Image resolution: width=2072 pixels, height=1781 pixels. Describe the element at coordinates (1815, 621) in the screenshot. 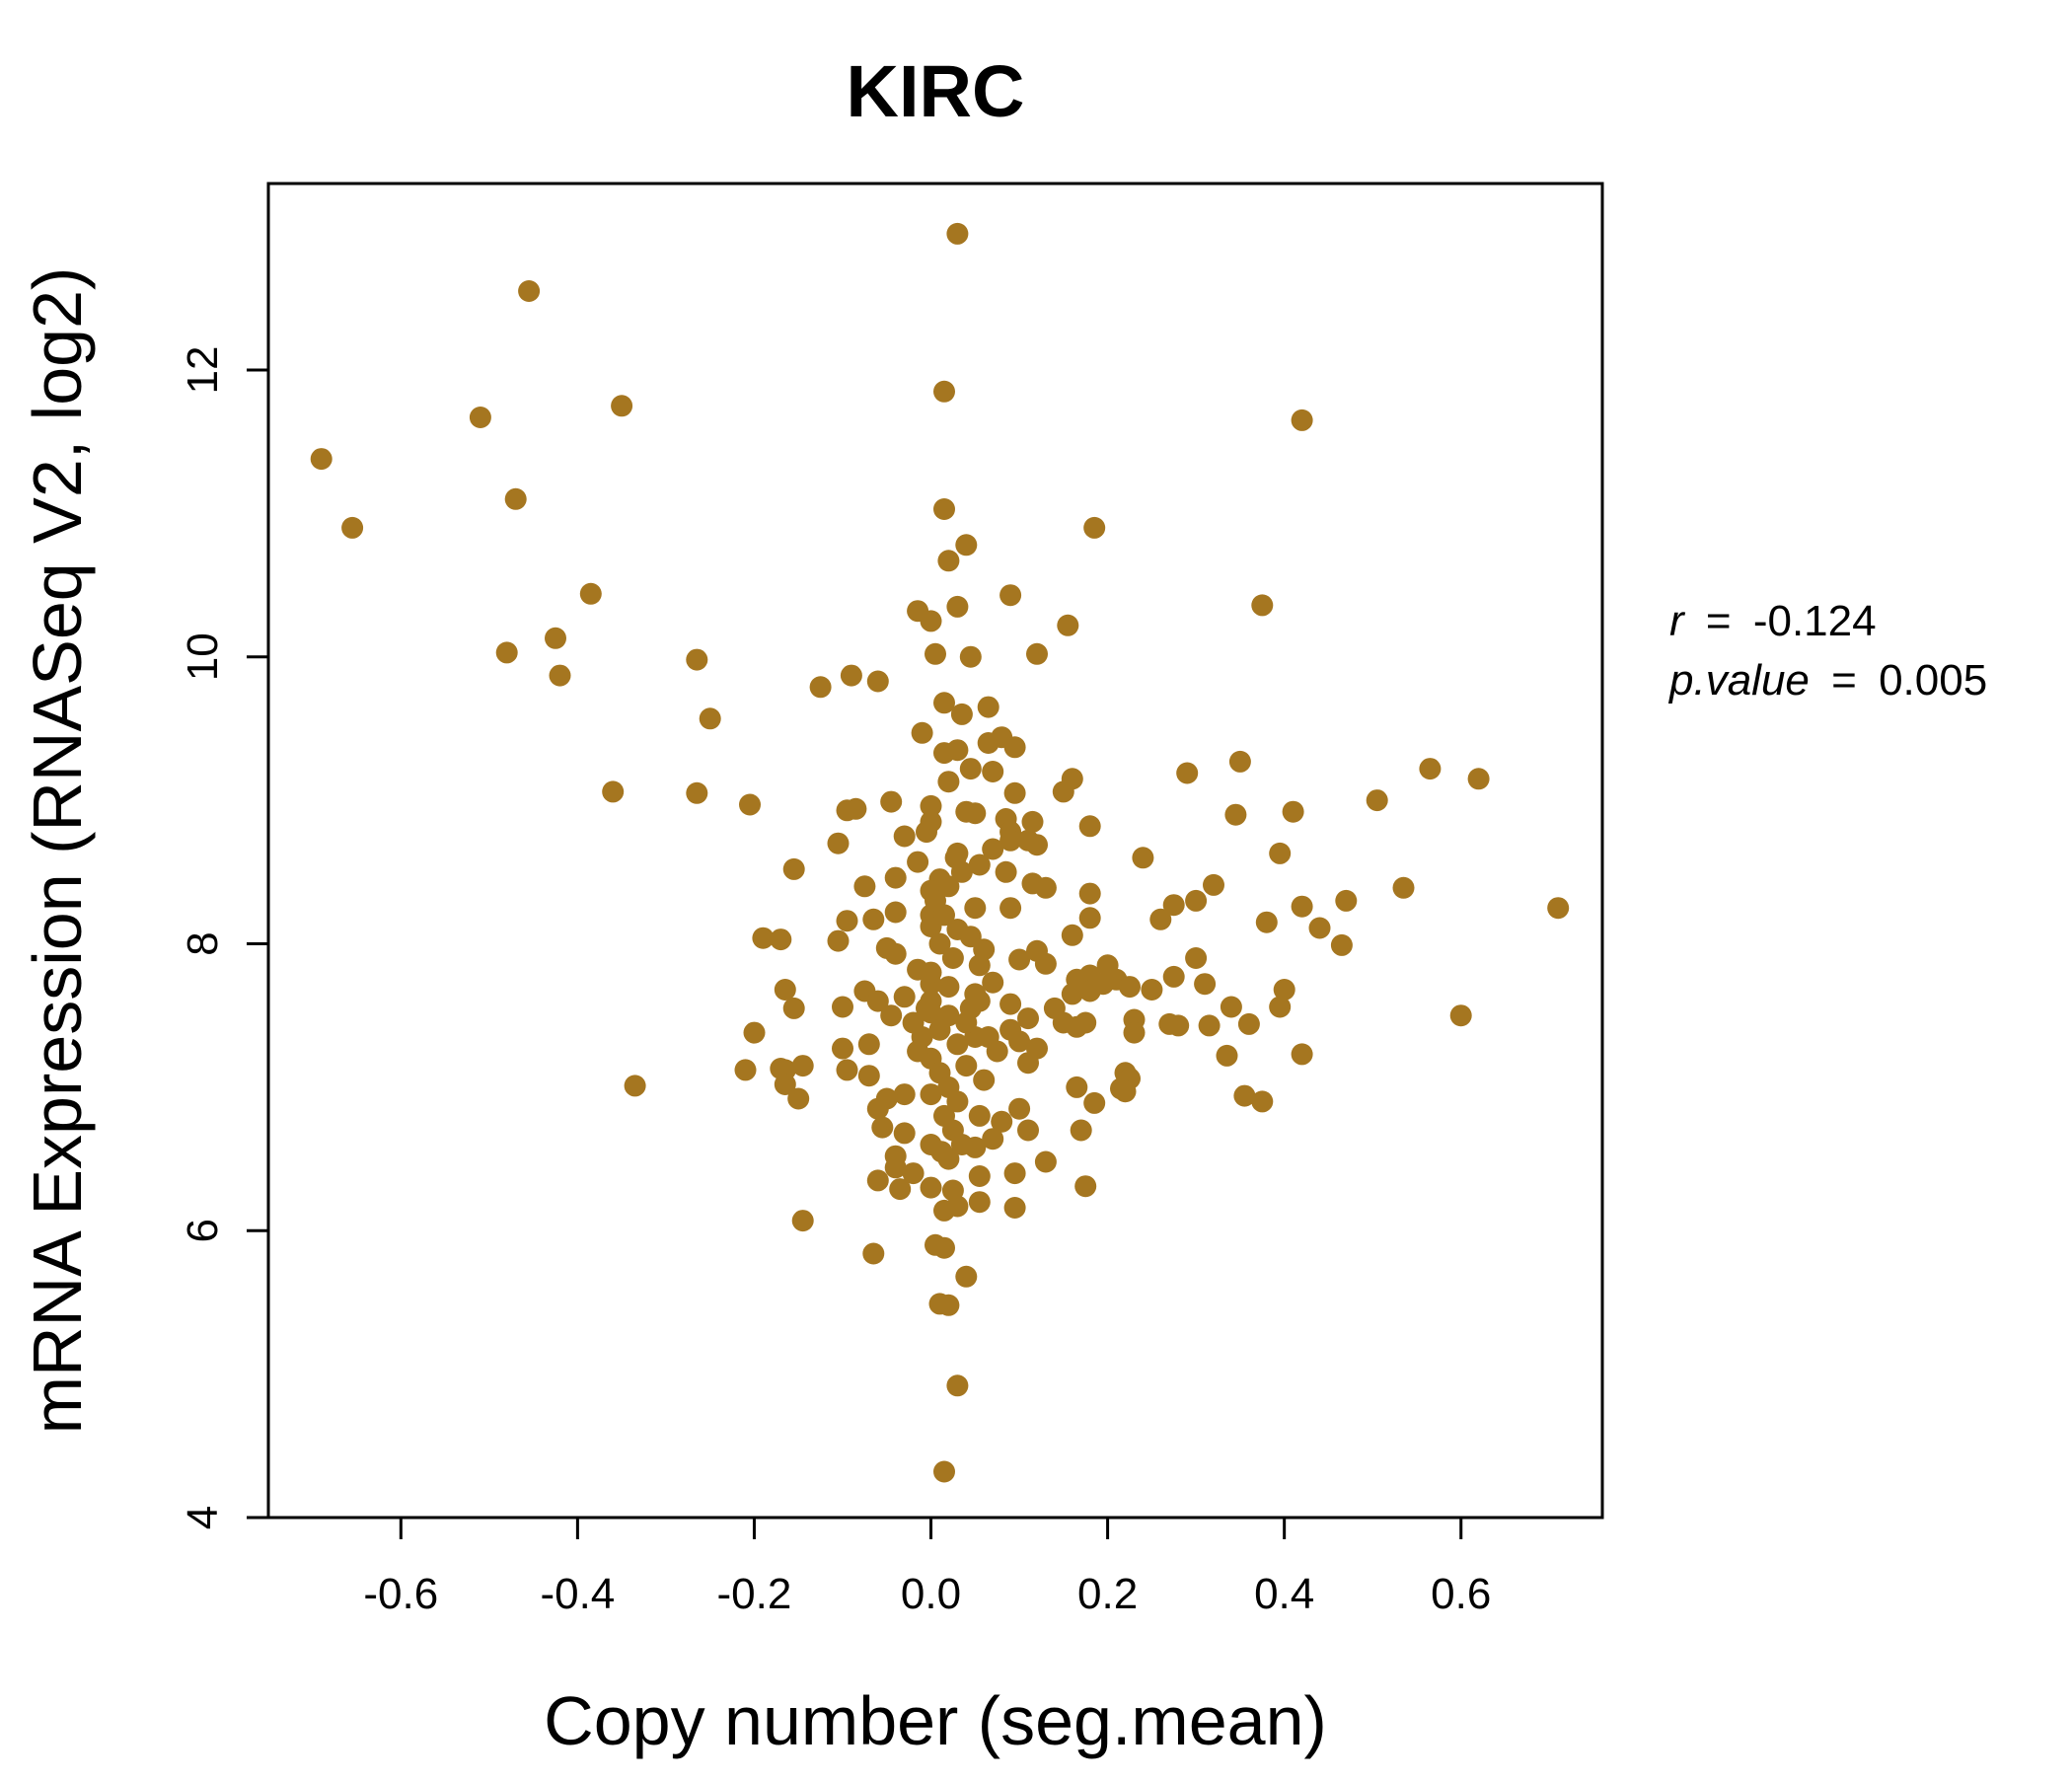

I see `r-value: -0.124` at that location.